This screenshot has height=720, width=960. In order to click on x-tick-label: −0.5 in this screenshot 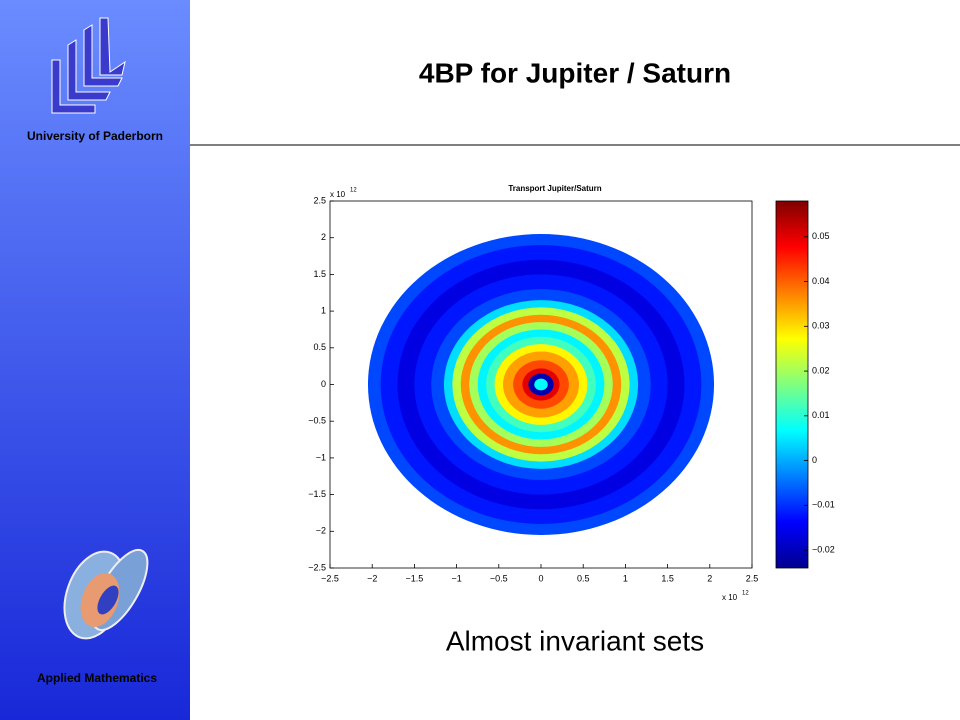, I will do `click(499, 578)`.